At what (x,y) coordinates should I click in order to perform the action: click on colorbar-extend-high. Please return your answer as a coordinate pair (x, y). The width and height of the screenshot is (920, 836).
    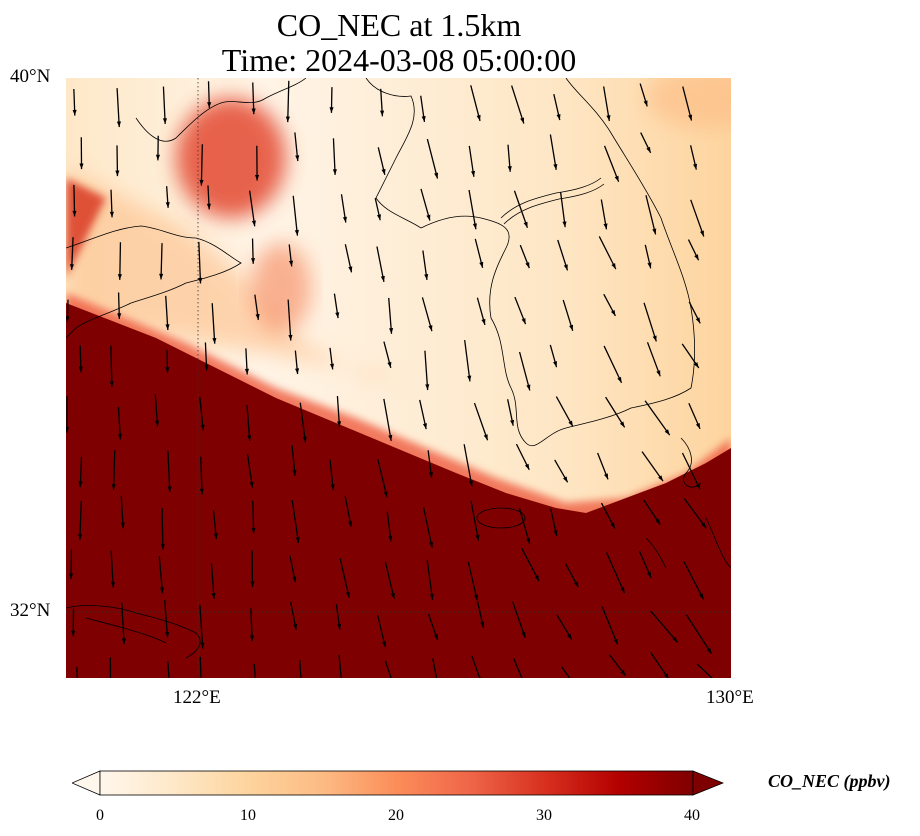
    Looking at the image, I should click on (708, 783).